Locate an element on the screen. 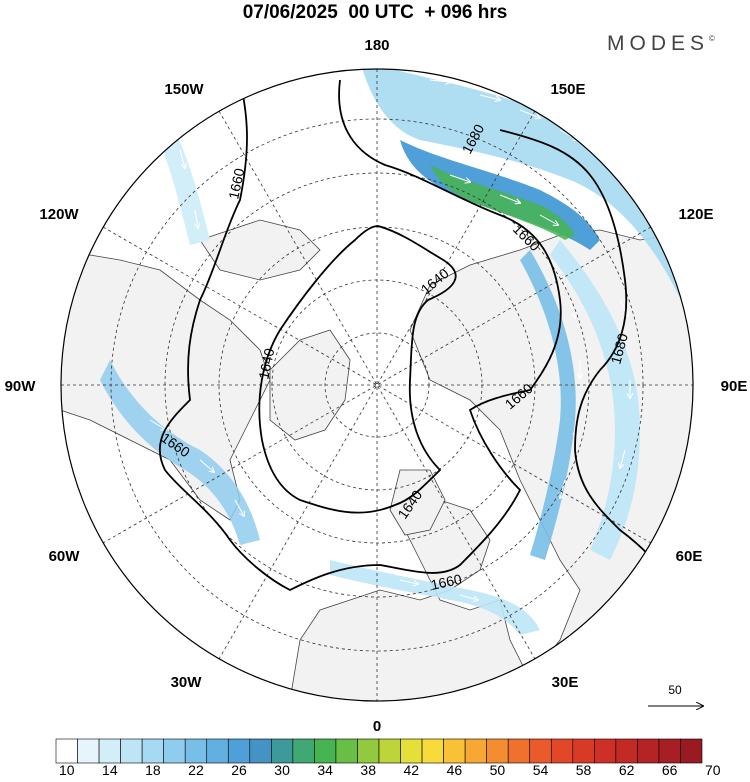 The width and height of the screenshot is (750, 782). jet-pacific-west is located at coordinates (182, 182).